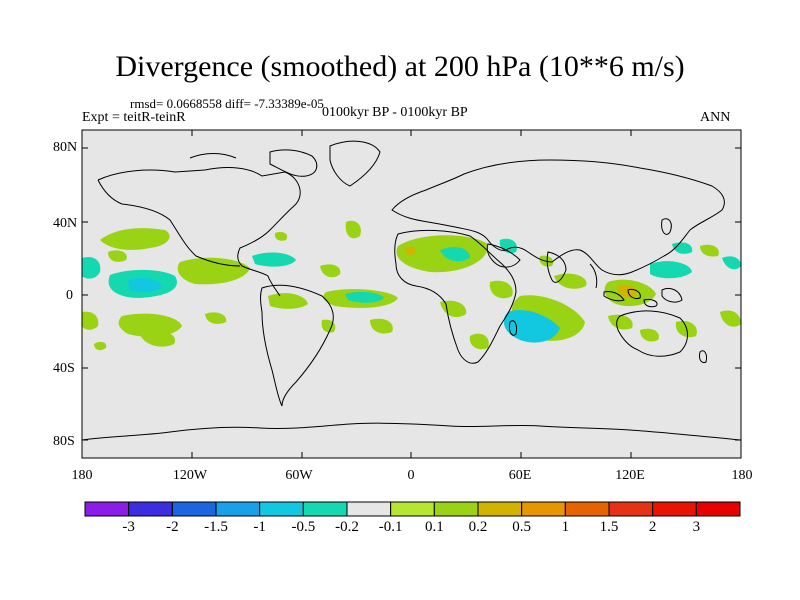  Describe the element at coordinates (347, 527) in the screenshot. I see `colorbar-tick-label: -0.2` at that location.